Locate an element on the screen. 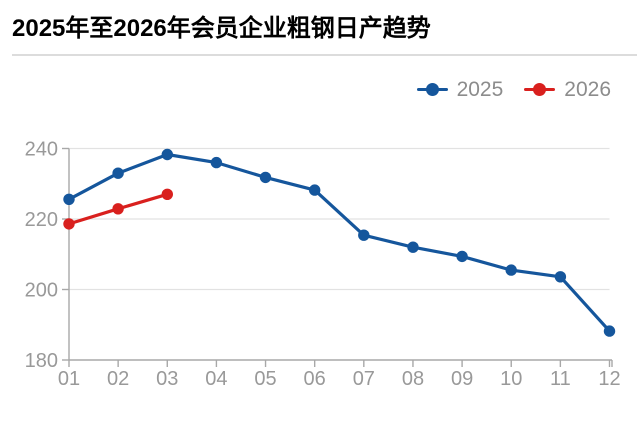 The image size is (640, 428). y-axis-label-200: 200 is located at coordinates (41, 291).